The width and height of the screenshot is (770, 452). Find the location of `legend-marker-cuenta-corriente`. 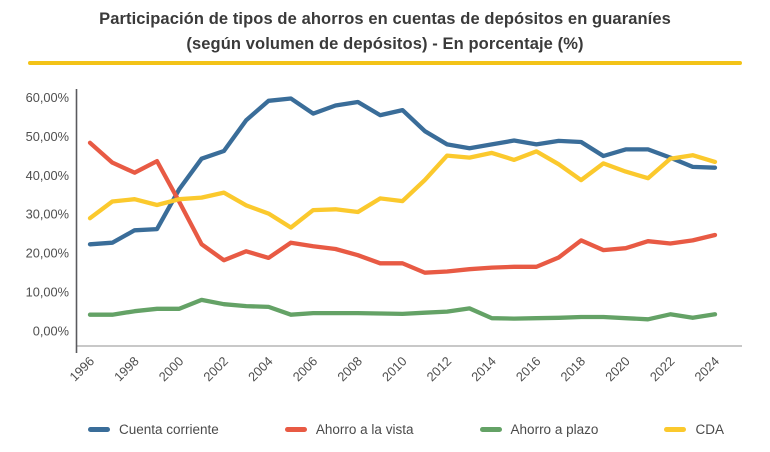

legend-marker-cuenta-corriente is located at coordinates (99, 429).